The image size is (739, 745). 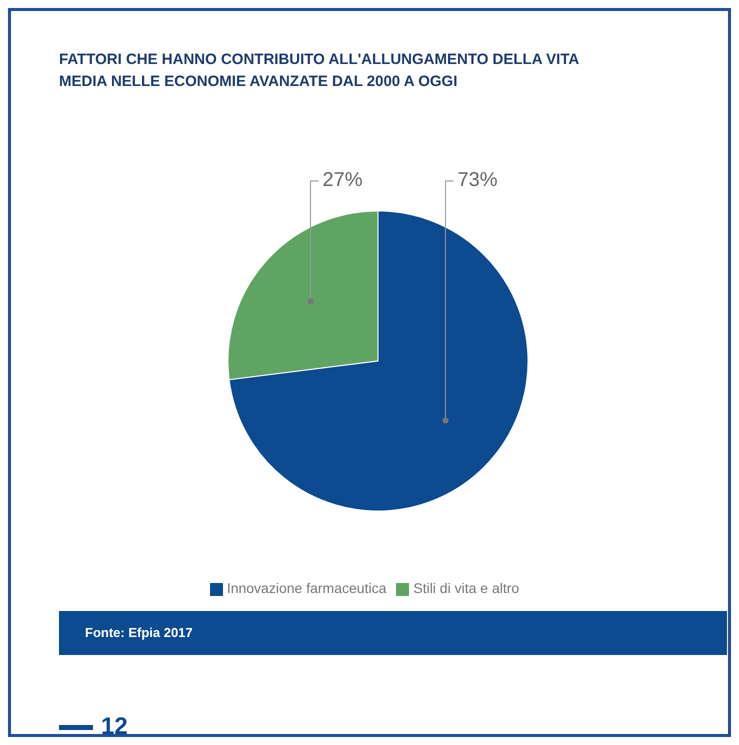 I want to click on chart-title: FATTORI CHE HANNO CONTRIBUITO ALL'ALLUNGAMENTO DELLA VITA MEDIA NELLE ECONOMIE AVANZATE DAL 2000 A OGGI, so click(x=319, y=71).